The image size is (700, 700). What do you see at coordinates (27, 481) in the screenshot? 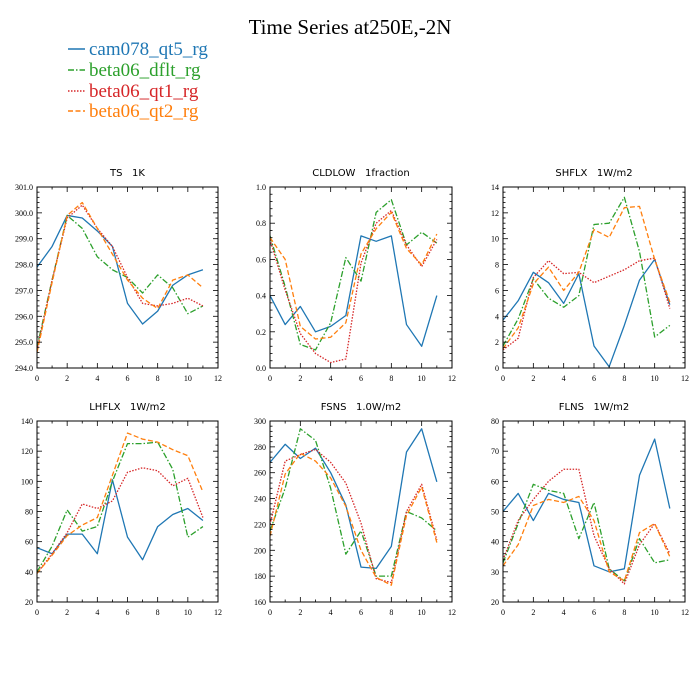
I see `y-tick-label: 100` at bounding box center [27, 481].